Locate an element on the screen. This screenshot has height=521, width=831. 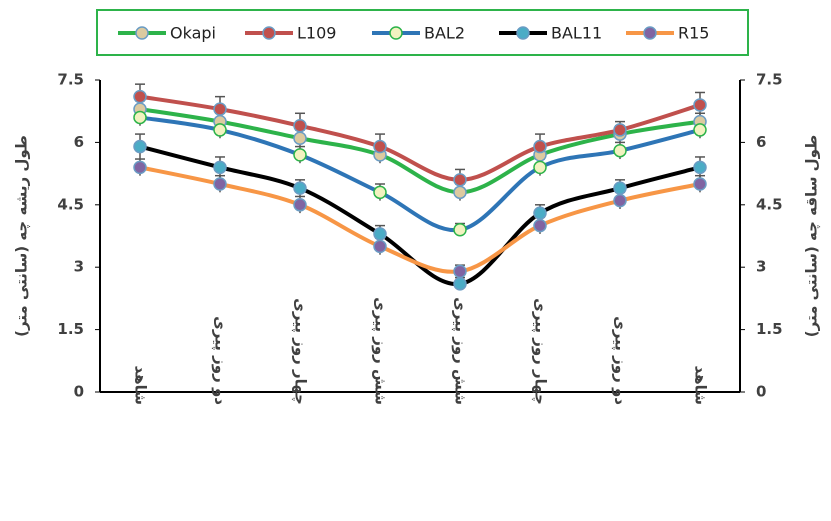
y-axis-label: طول ریشه چه (سانتی متر) is located at coordinates (22, 236).